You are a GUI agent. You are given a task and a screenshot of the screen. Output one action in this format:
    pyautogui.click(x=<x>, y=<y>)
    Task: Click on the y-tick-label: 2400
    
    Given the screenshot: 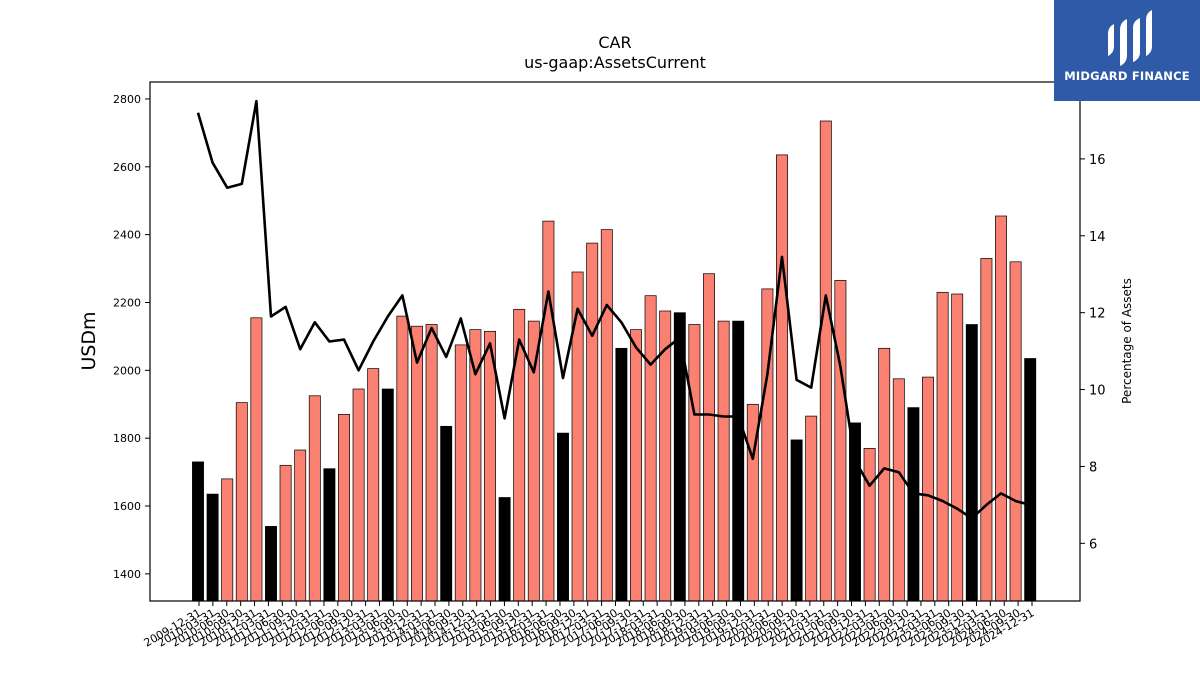 What is the action you would take?
    pyautogui.click(x=127, y=235)
    